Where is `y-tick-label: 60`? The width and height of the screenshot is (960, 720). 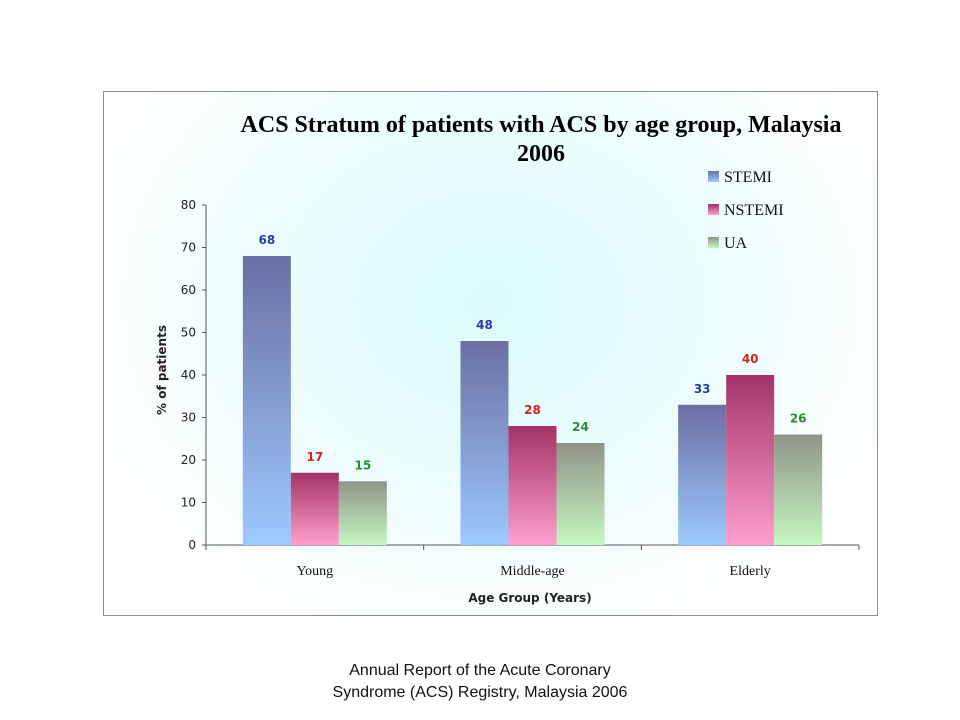 y-tick-label: 60 is located at coordinates (188, 290).